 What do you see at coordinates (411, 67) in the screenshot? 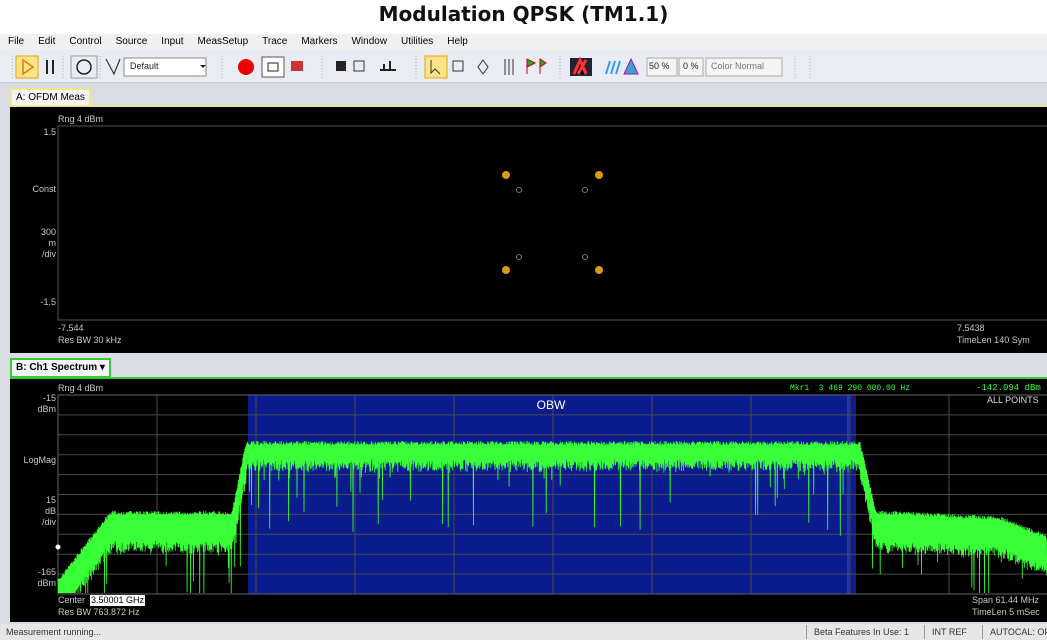
I see `toolbar-icons` at bounding box center [411, 67].